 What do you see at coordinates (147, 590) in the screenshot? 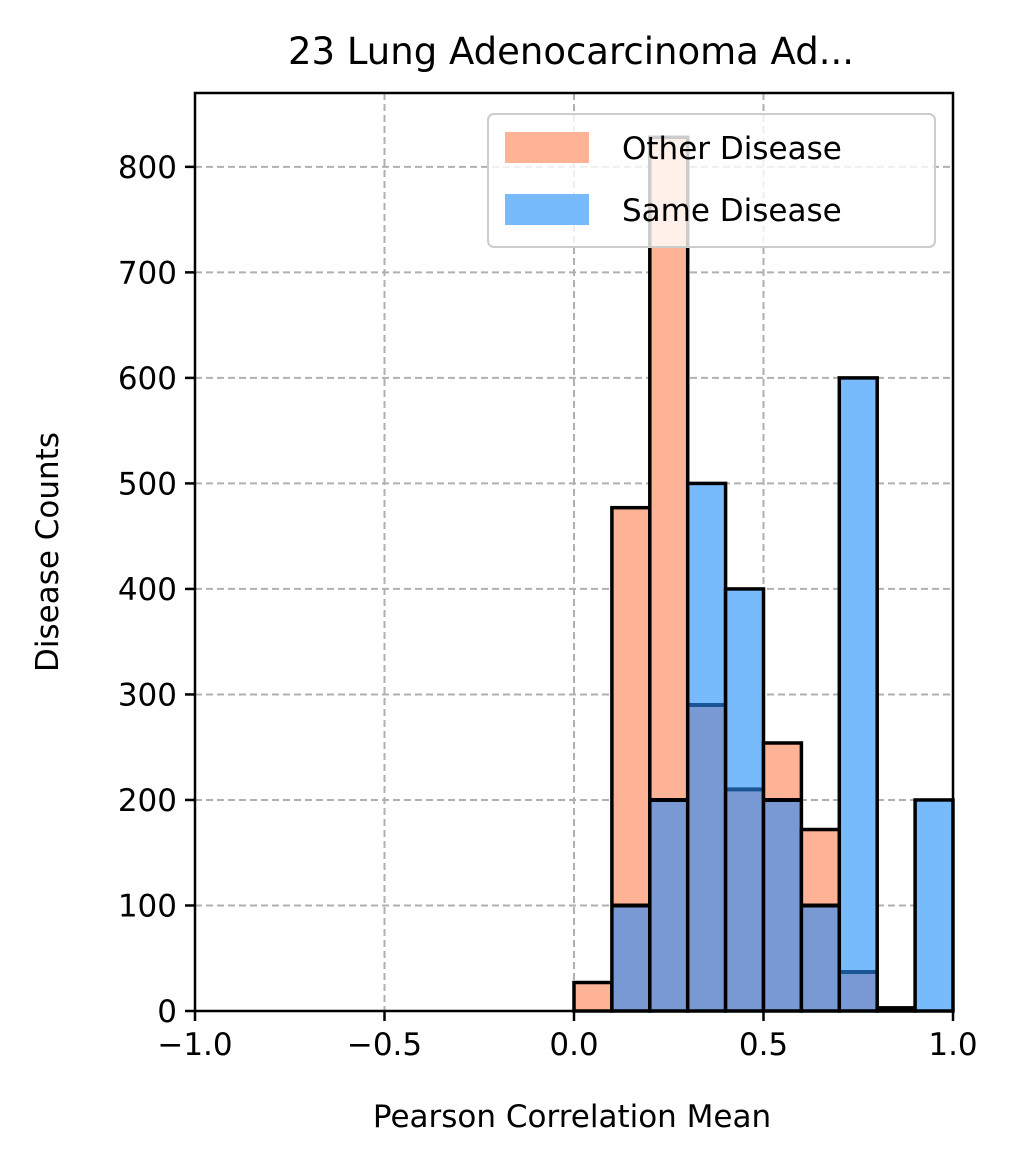
I see `y-tick-label-4: 400` at bounding box center [147, 590].